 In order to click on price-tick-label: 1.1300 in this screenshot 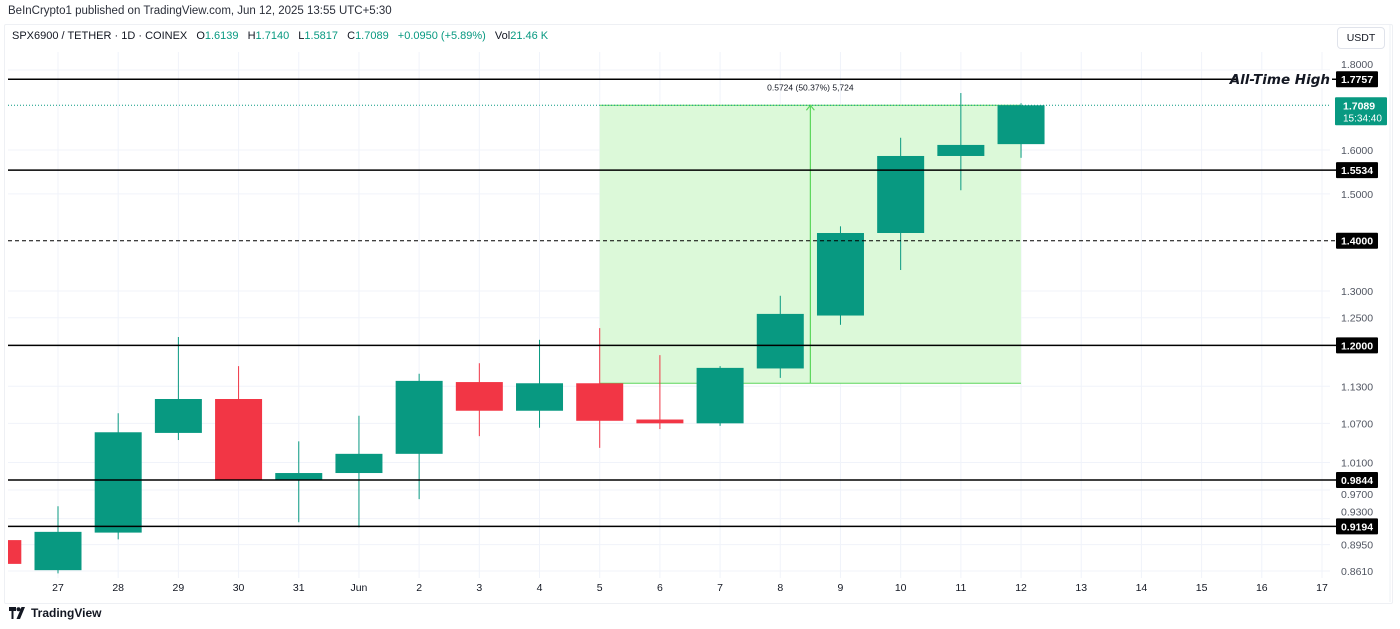, I will do `click(1357, 387)`.